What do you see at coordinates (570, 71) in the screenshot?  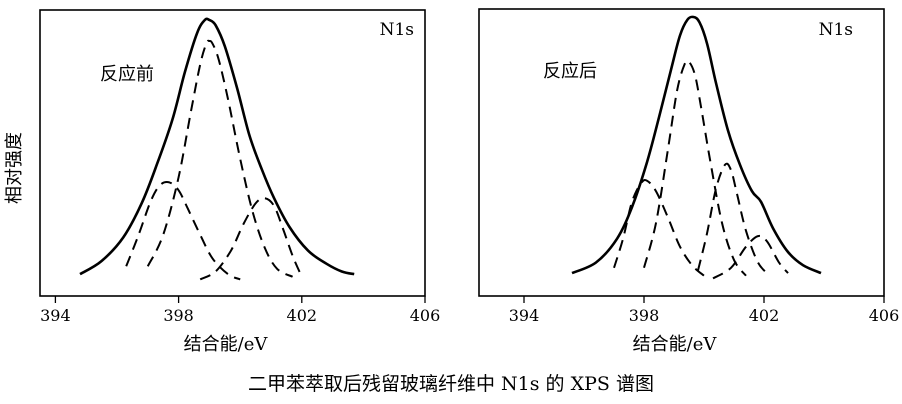 I see `condition-label: 反应后` at bounding box center [570, 71].